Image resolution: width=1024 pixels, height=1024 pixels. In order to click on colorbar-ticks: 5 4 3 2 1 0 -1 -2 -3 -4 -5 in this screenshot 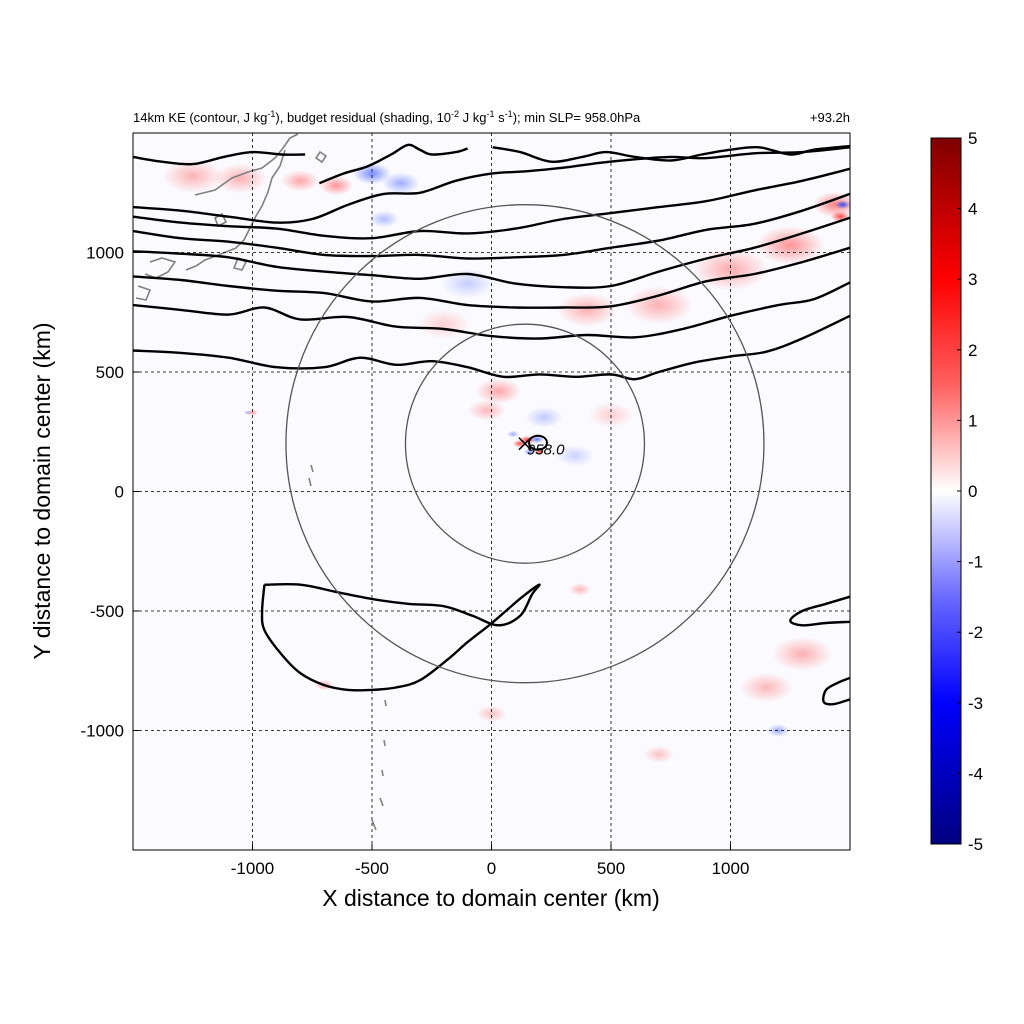, I will do `click(970, 491)`.